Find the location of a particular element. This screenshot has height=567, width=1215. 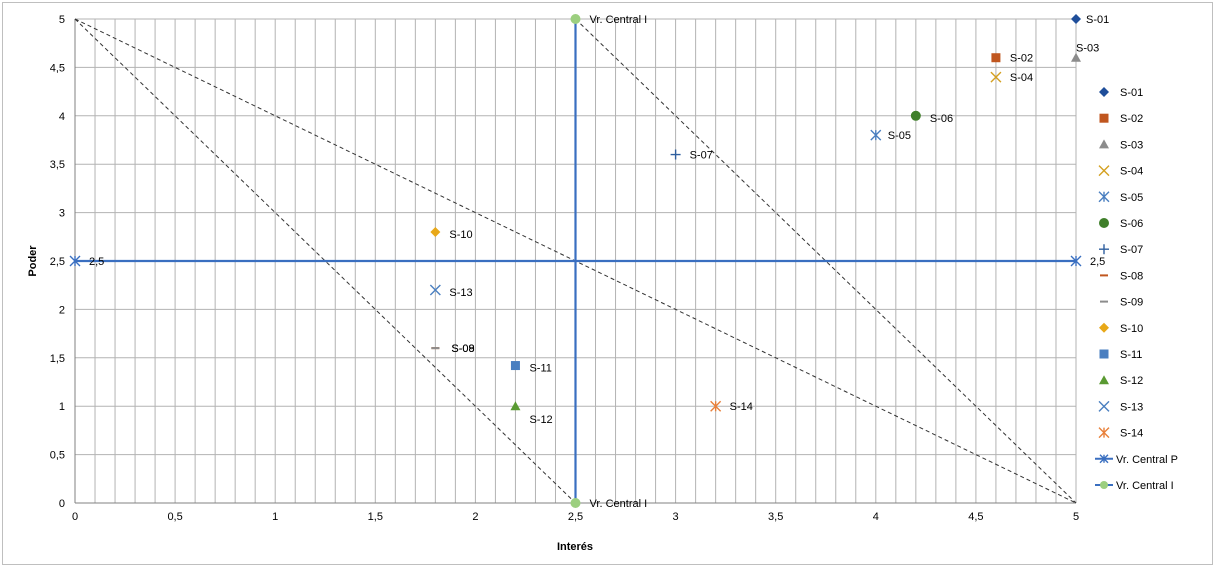

y-tick-label: 3,5 is located at coordinates (57, 165).